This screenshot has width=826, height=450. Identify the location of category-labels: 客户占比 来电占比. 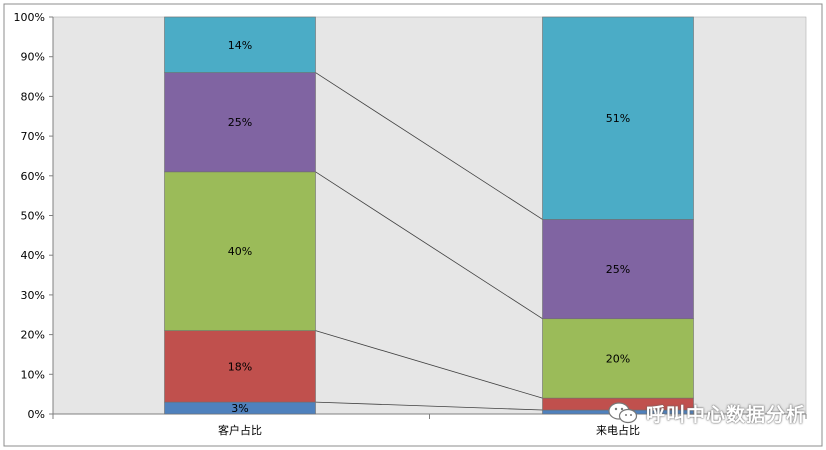
(429, 430).